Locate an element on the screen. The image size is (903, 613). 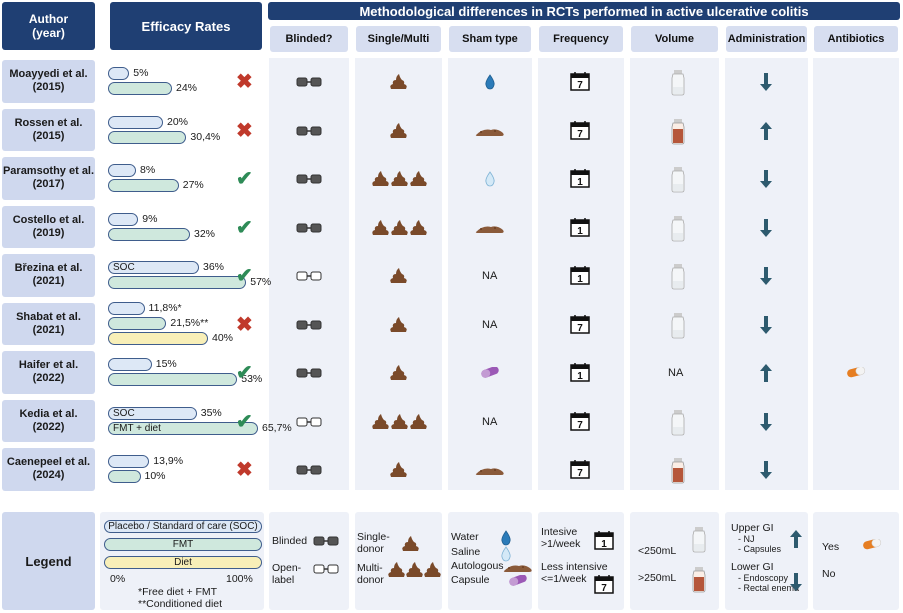
legend-water-label: Water is located at coordinates (465, 537).